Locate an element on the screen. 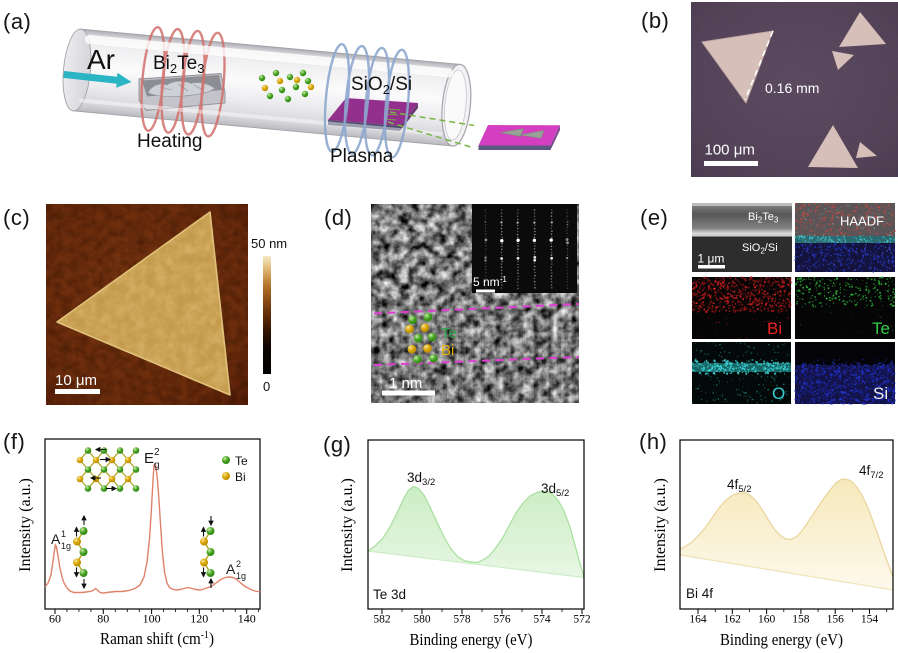 The image size is (898, 653). svg-text: 100 μm is located at coordinates (730, 150).